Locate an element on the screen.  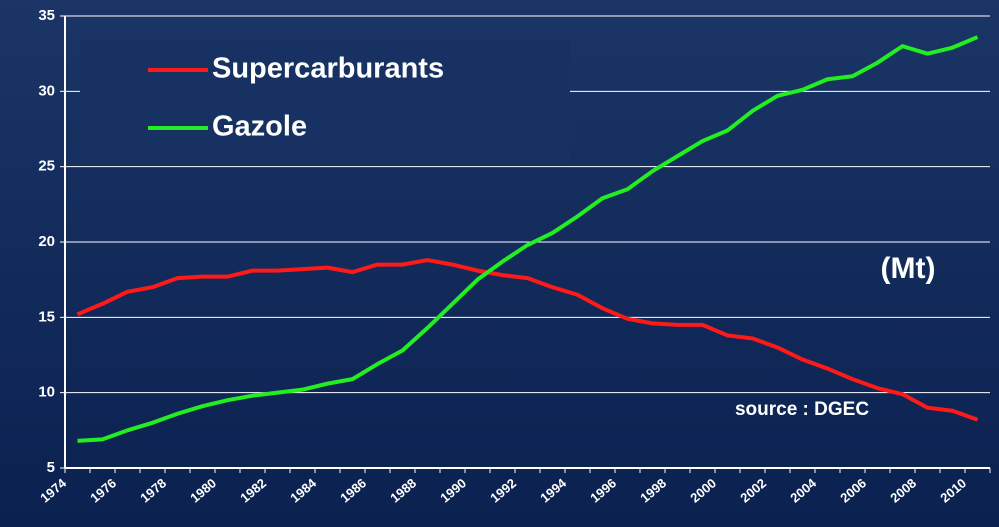
y-tick-label: 5 is located at coordinates (51, 467).